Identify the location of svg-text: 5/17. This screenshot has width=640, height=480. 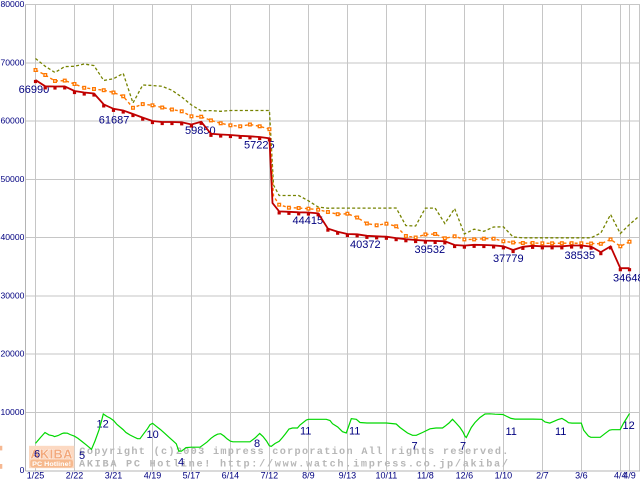
(192, 475).